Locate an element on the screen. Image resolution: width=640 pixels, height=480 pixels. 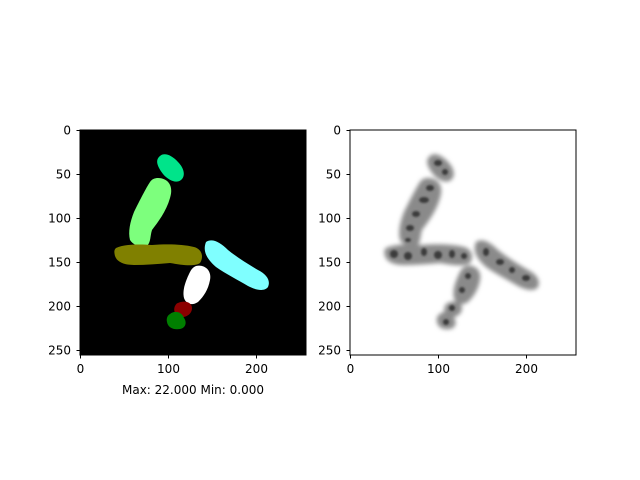
label-mask-x-tick: 200 is located at coordinates (256, 369).